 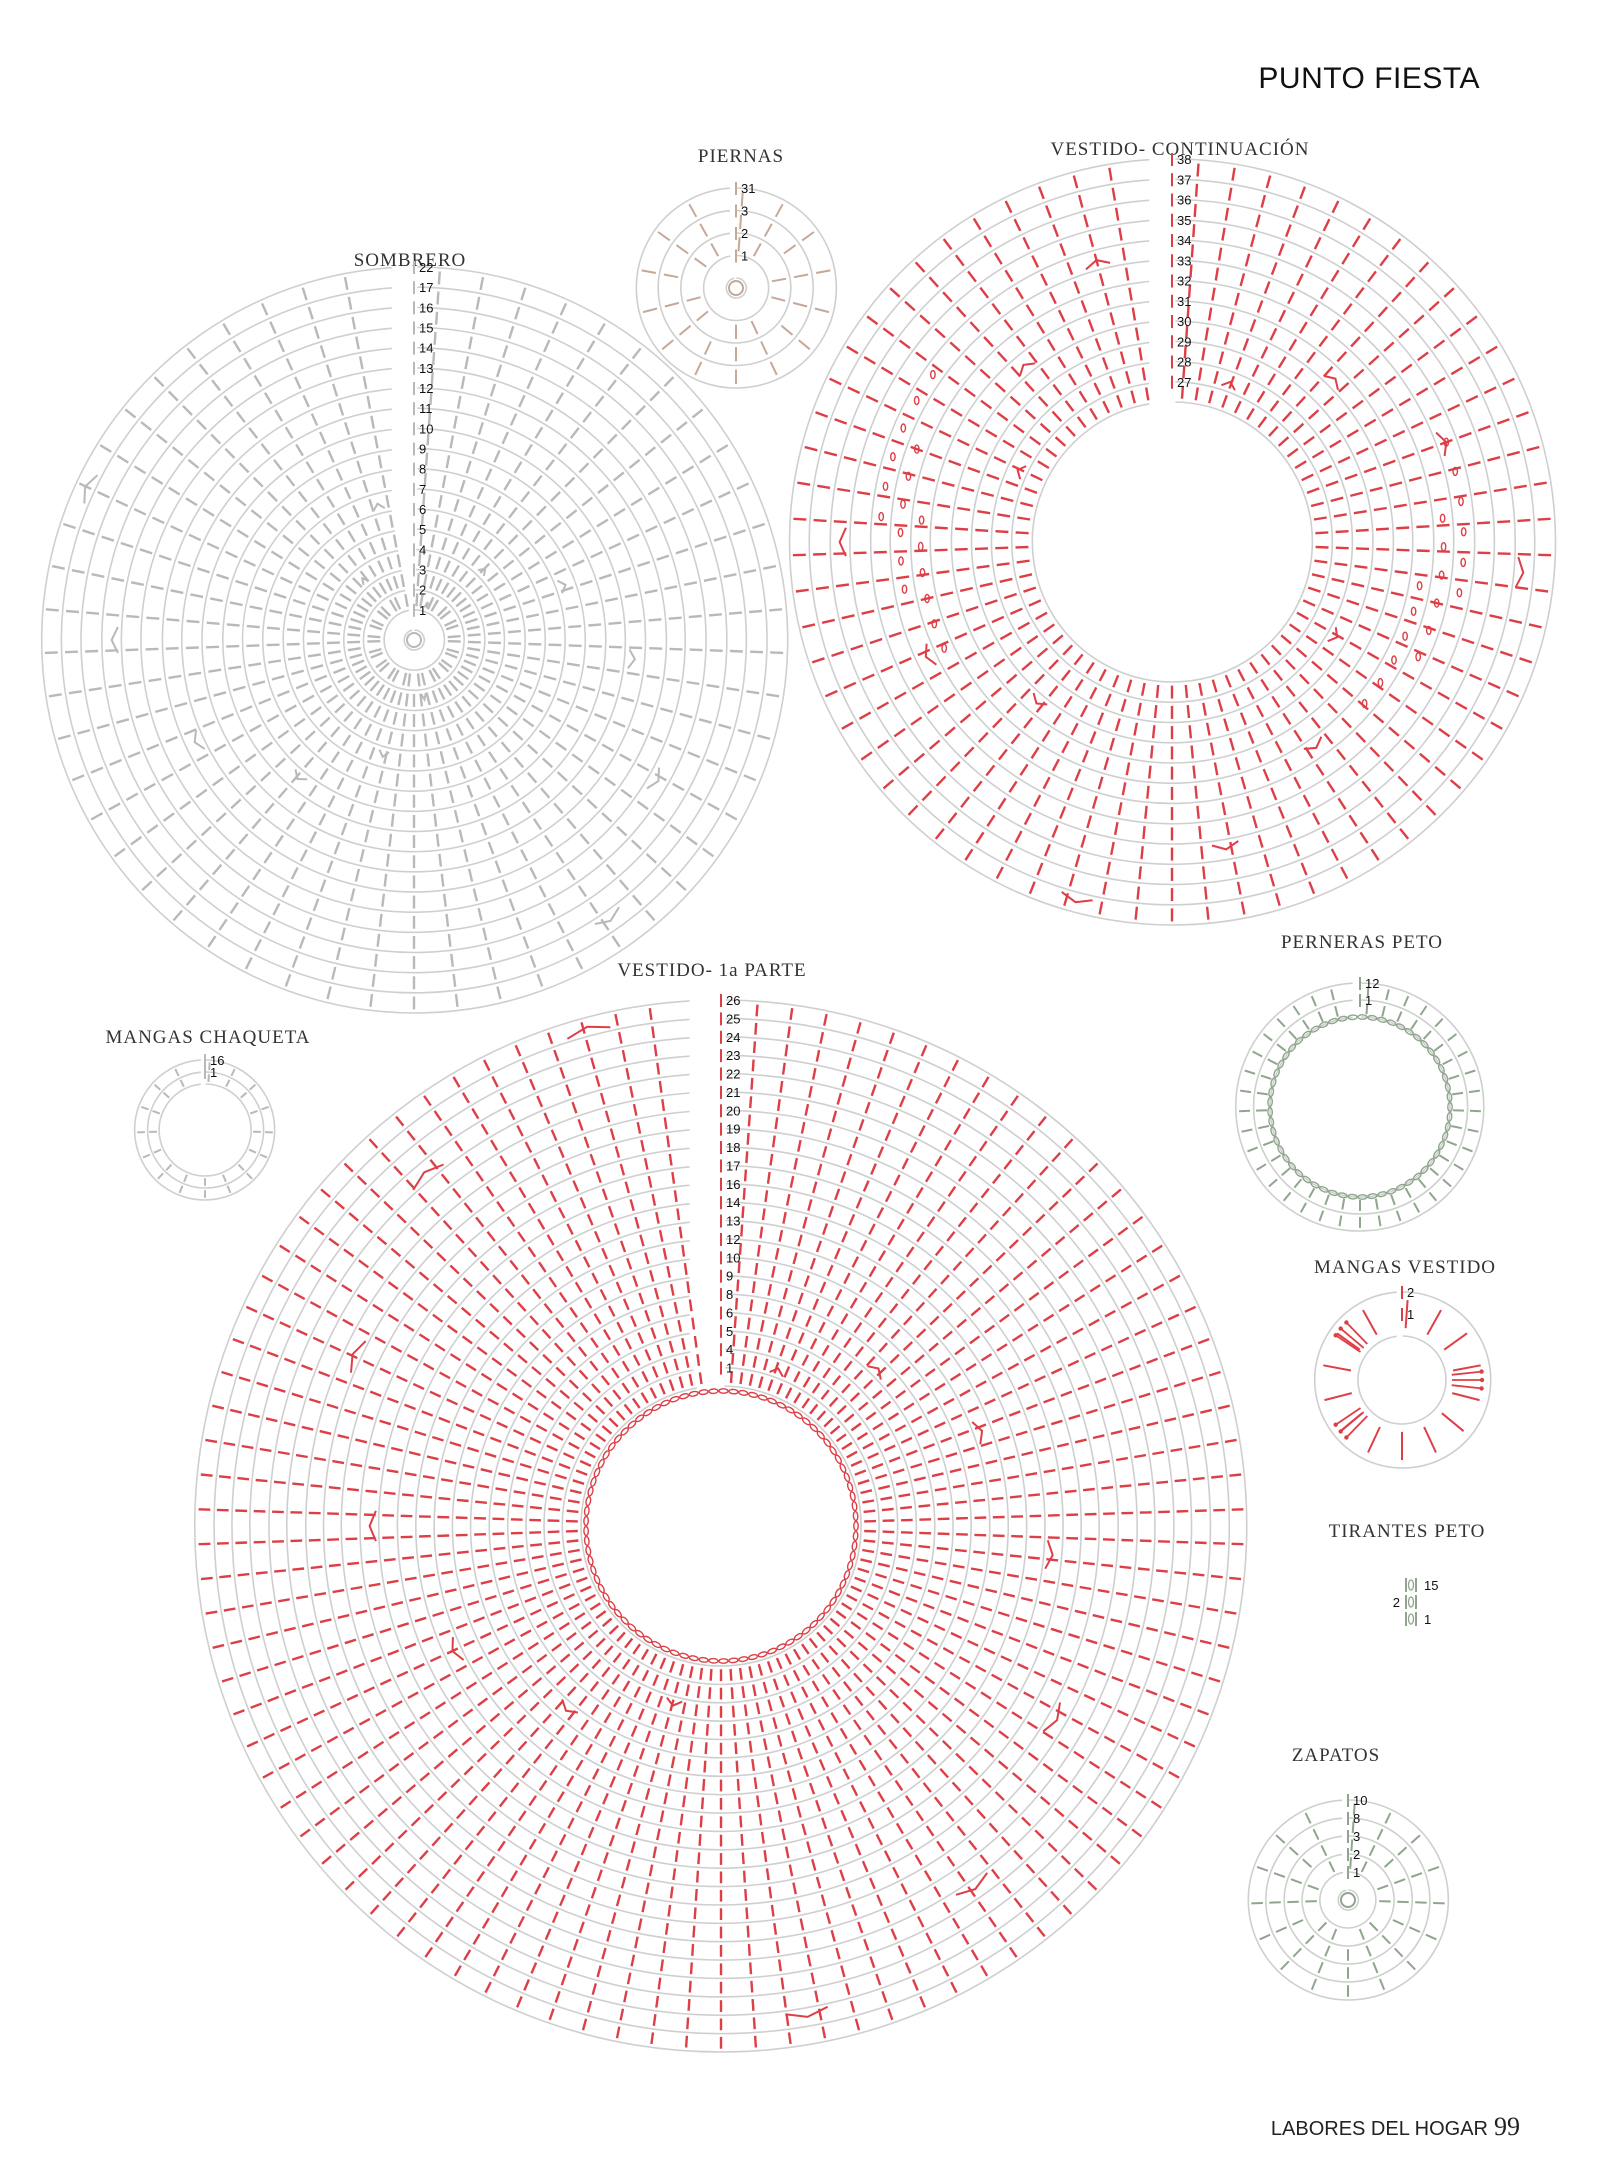 What do you see at coordinates (1184, 382) in the screenshot?
I see `row-number: 27` at bounding box center [1184, 382].